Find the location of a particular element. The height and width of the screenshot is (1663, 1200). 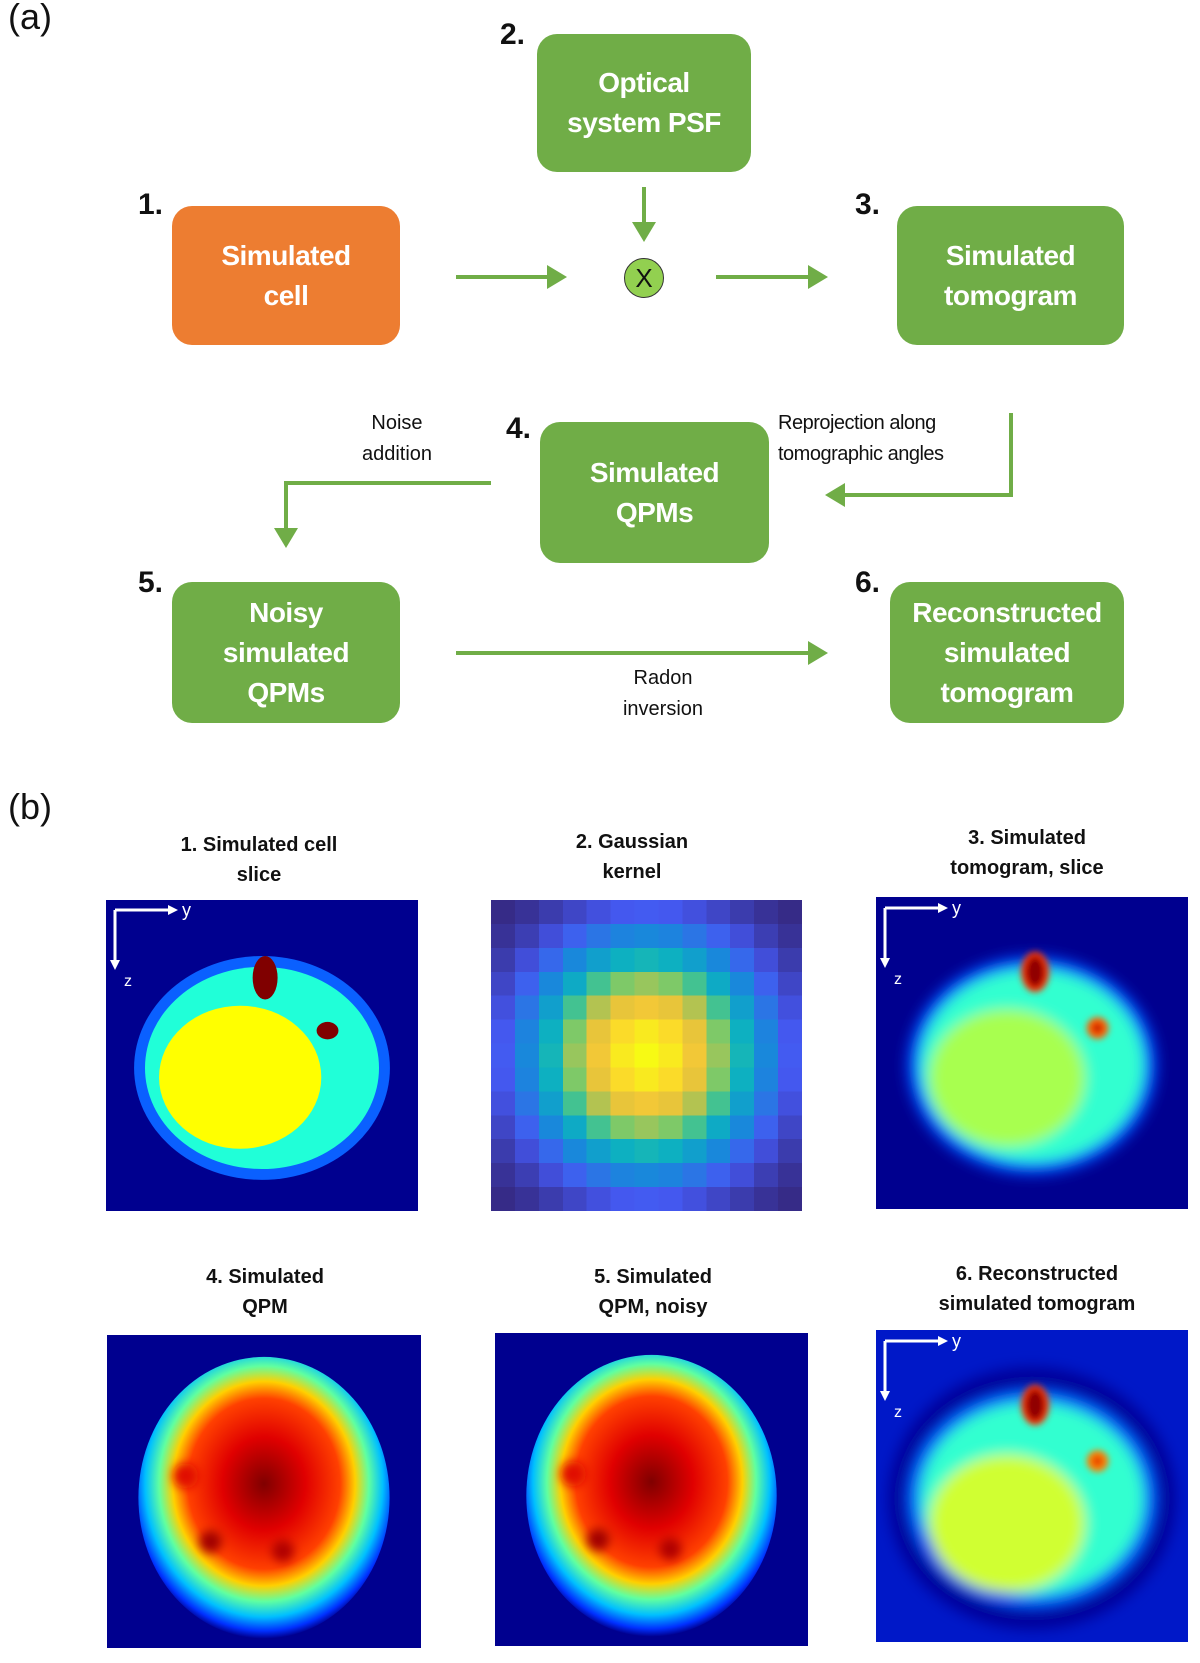

image-simulated-qpm-noisy is located at coordinates (651, 1489).